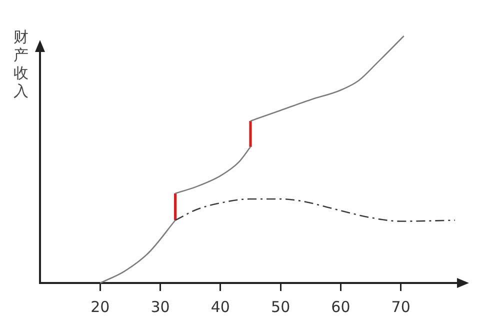 The image size is (503, 331). I want to click on x-tick-label: 60, so click(340, 307).